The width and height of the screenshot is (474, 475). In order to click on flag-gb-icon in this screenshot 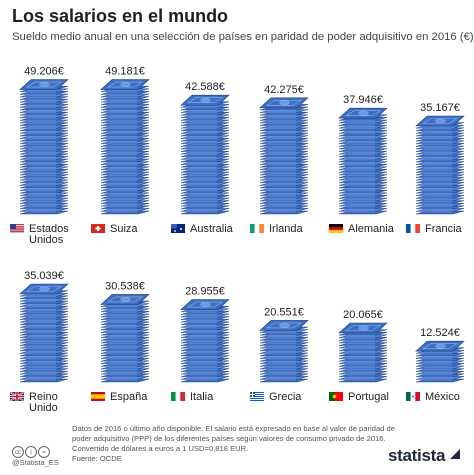, I will do `click(17, 396)`.